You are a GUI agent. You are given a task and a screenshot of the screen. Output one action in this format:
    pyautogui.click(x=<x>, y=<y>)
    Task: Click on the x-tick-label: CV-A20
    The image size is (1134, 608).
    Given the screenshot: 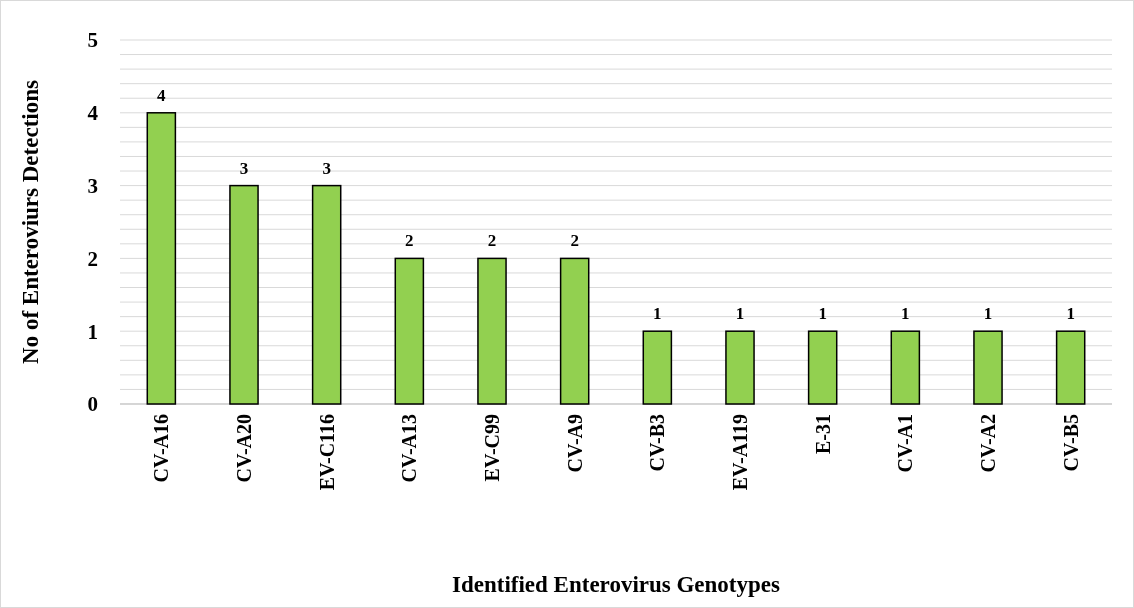 What is the action you would take?
    pyautogui.click(x=244, y=448)
    